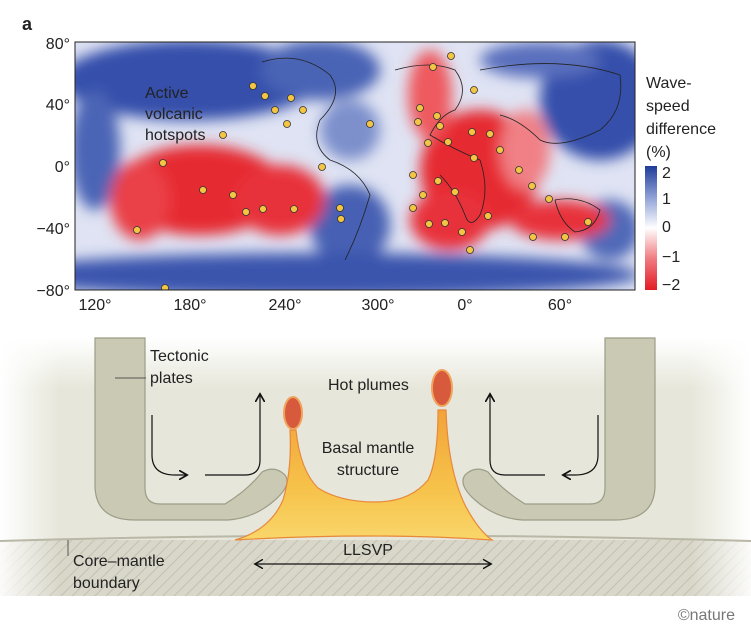 The image size is (751, 636). I want to click on label: Core–mantle, so click(119, 561).